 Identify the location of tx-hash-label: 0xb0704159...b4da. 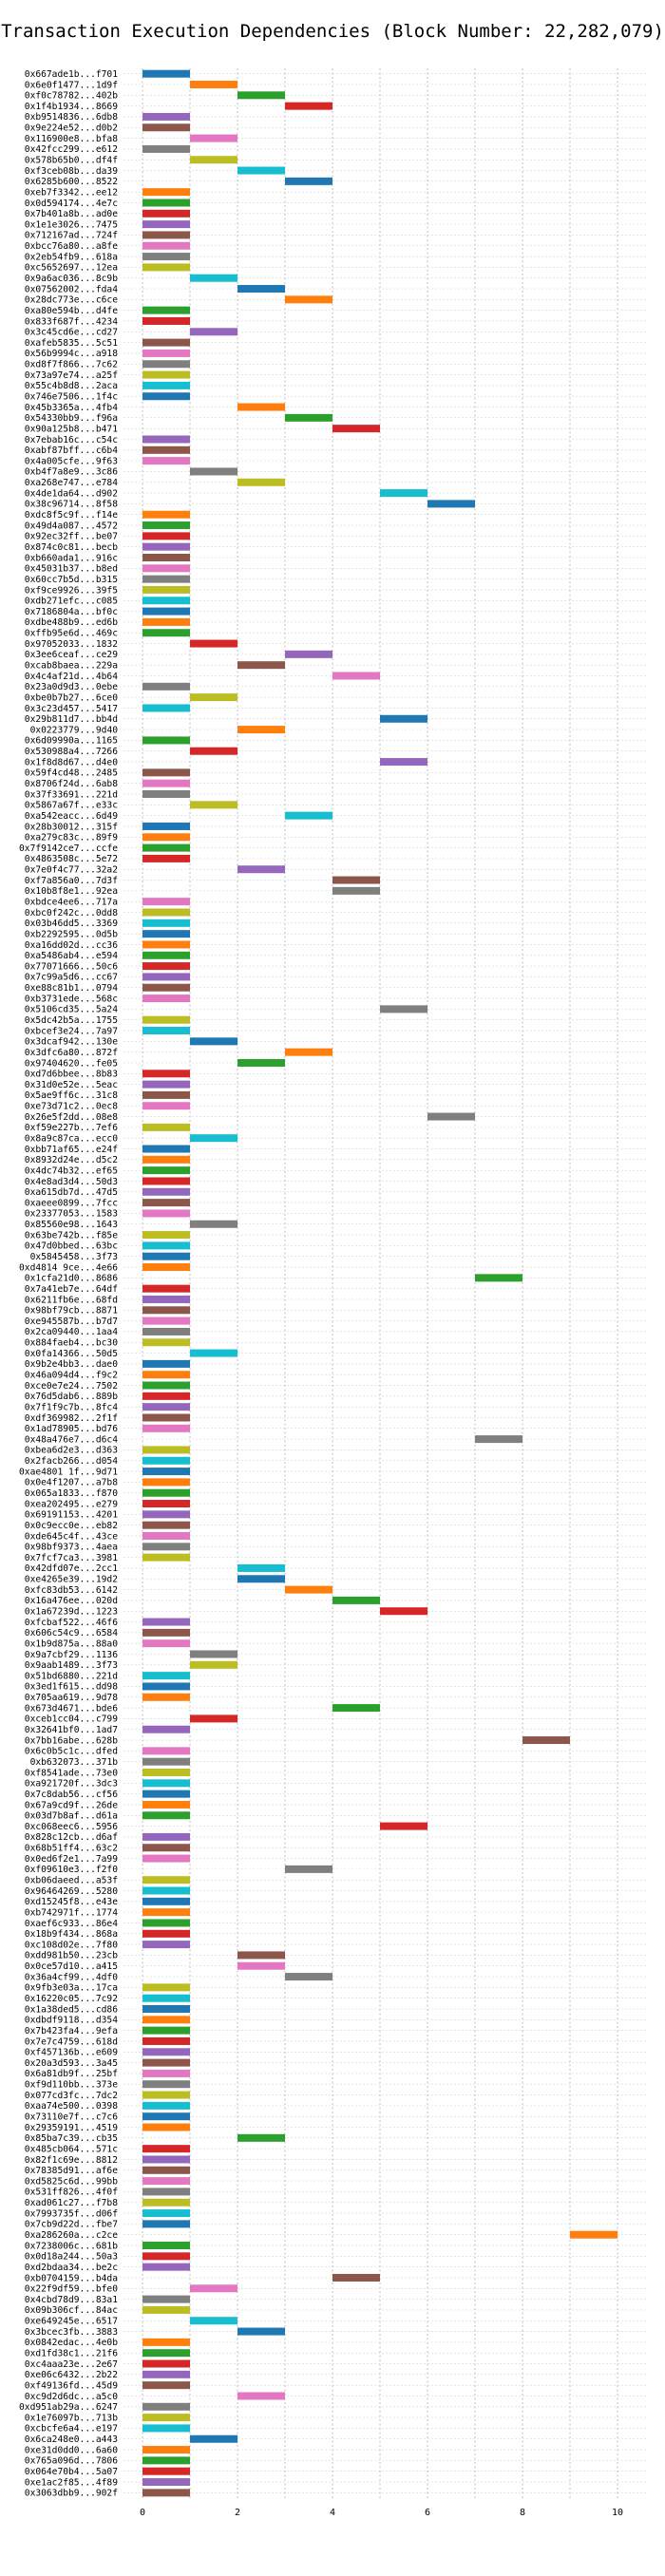
(71, 2278).